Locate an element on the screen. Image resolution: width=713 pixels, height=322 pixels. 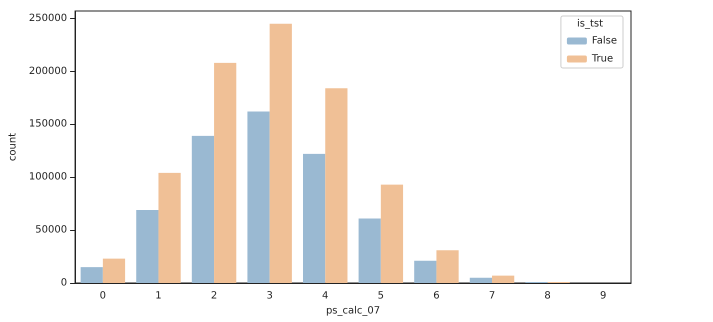
x-tick-label: 0 is located at coordinates (103, 296).